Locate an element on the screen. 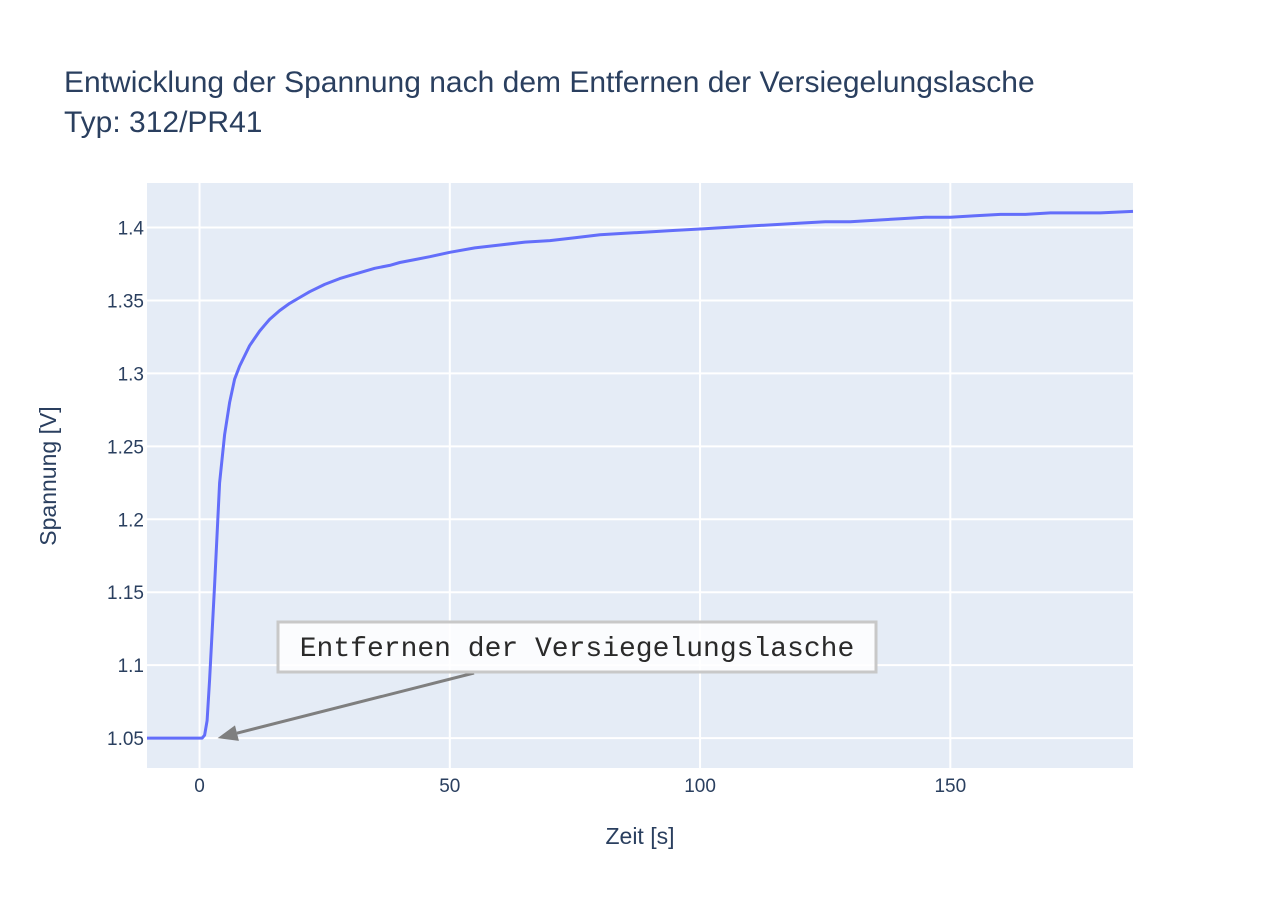 The height and width of the screenshot is (915, 1280). y-tick-label: 1.05 is located at coordinates (125, 739).